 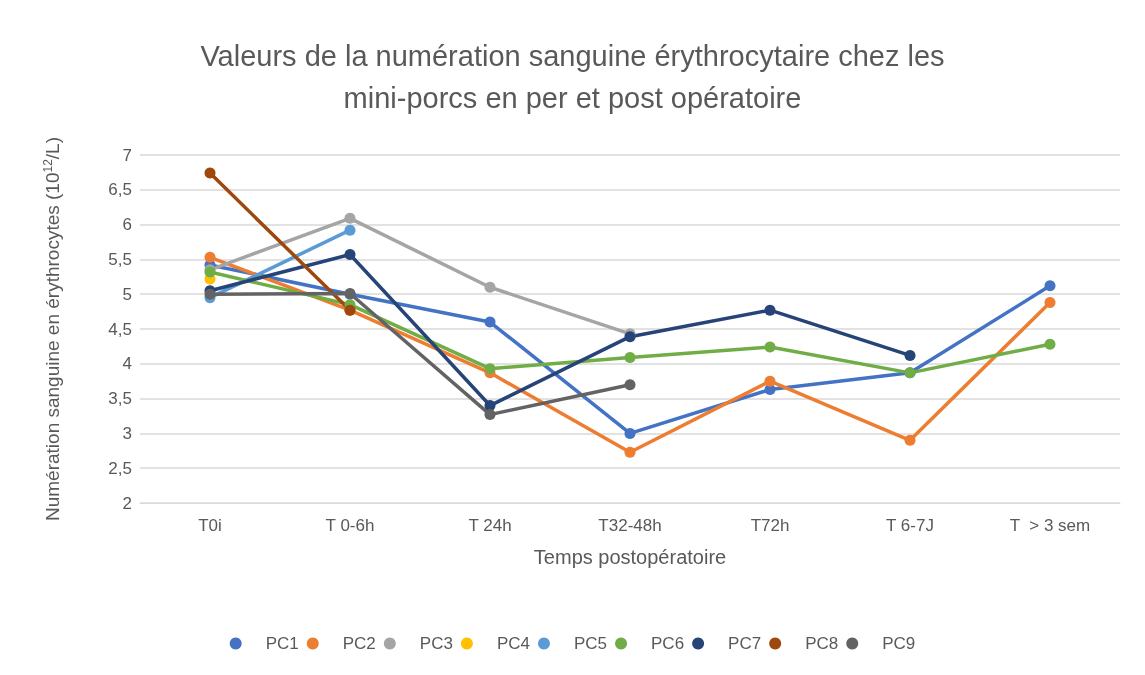 I want to click on x-tick-label: T 6-7J, so click(x=910, y=525).